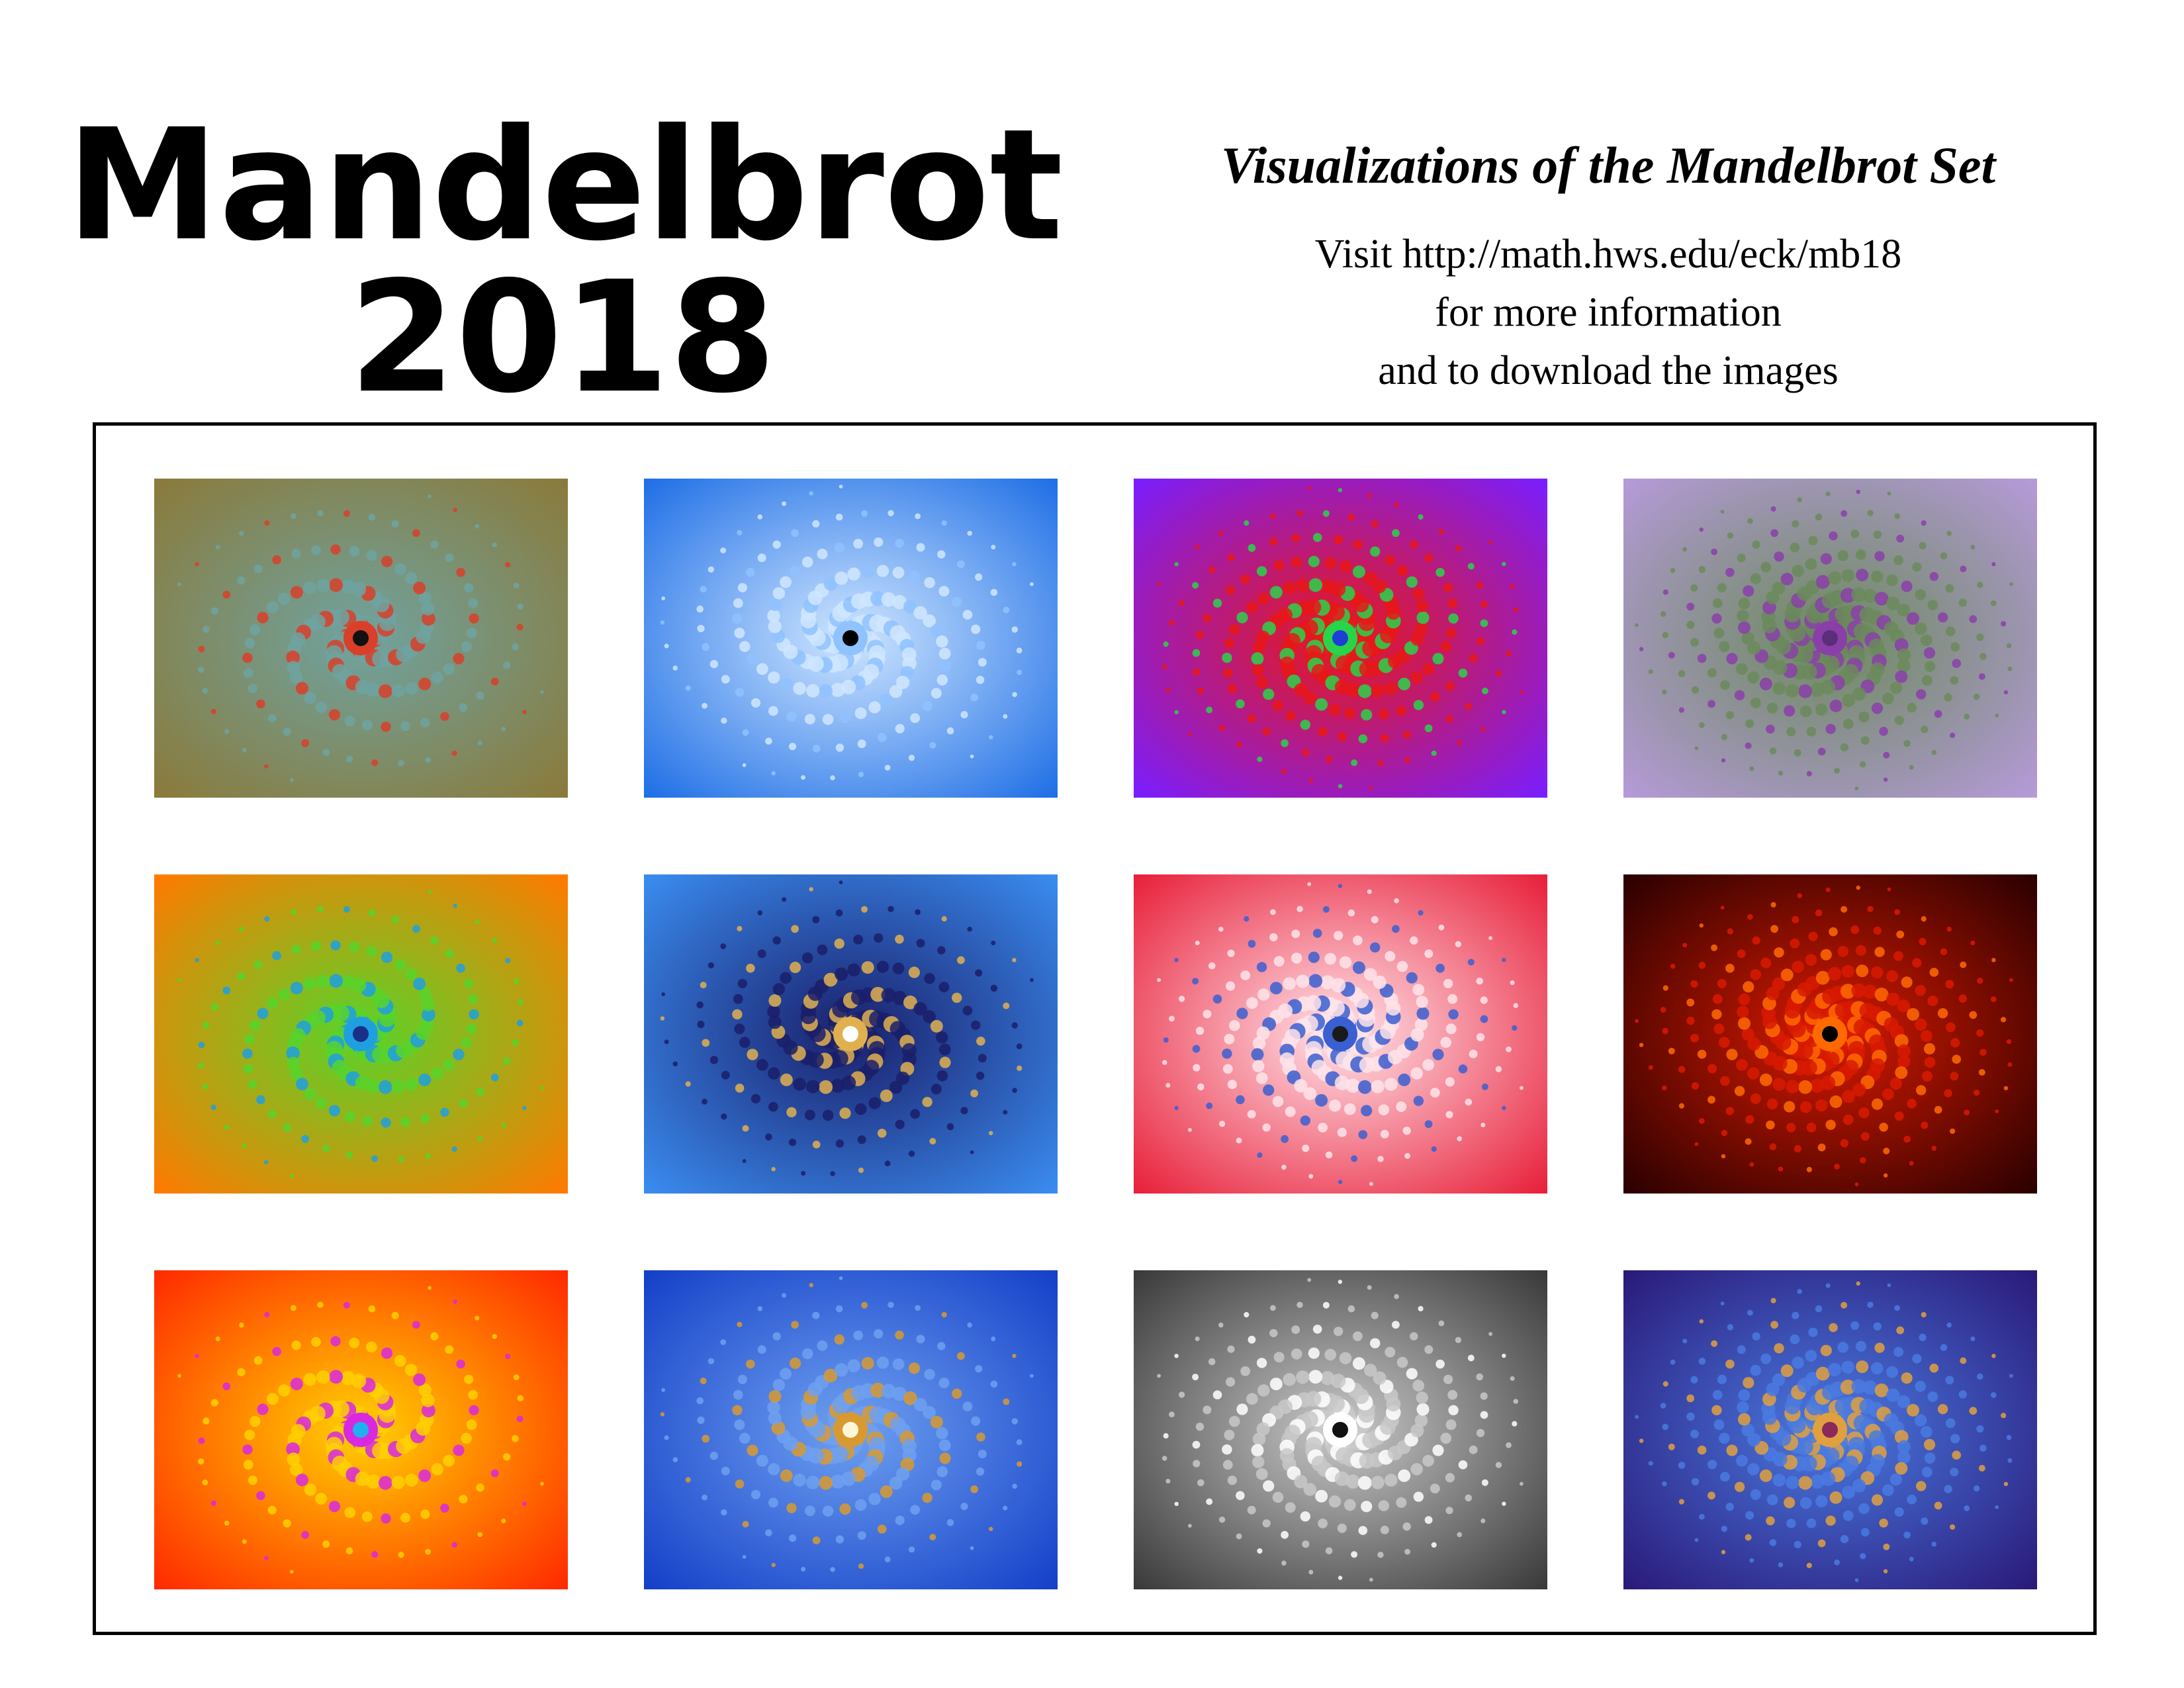 Image resolution: width=2184 pixels, height=1688 pixels. I want to click on subtitle: Visualizations of the Mandelbrot Set, so click(1608, 165).